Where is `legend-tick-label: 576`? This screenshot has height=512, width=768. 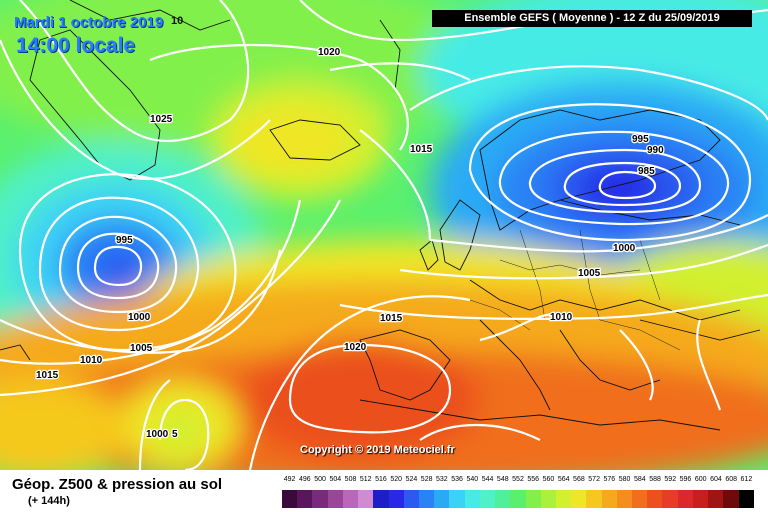 legend-tick-label: 576 is located at coordinates (609, 479).